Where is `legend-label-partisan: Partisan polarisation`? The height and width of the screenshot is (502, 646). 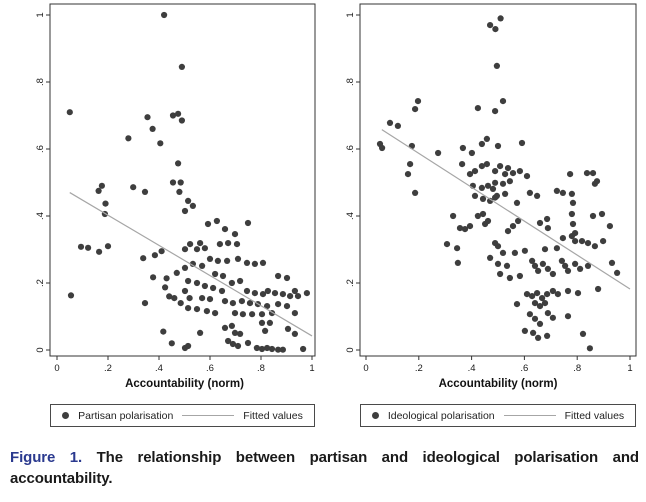
legend-label-partisan: Partisan polarisation is located at coordinates (126, 415).